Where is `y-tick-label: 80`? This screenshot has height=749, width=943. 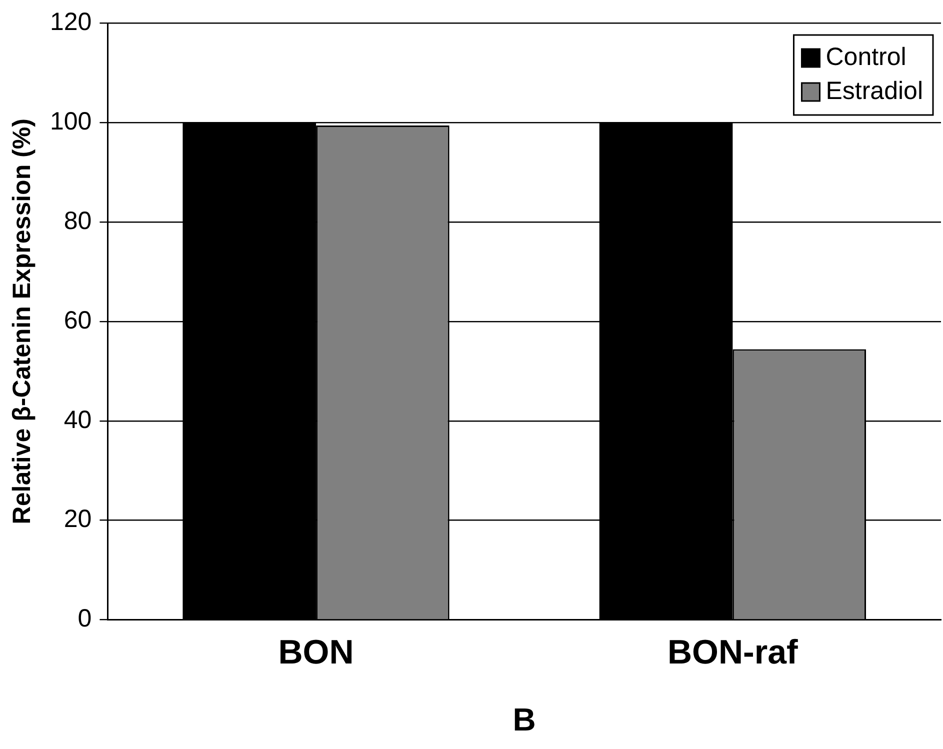
y-tick-label: 80 is located at coordinates (78, 220).